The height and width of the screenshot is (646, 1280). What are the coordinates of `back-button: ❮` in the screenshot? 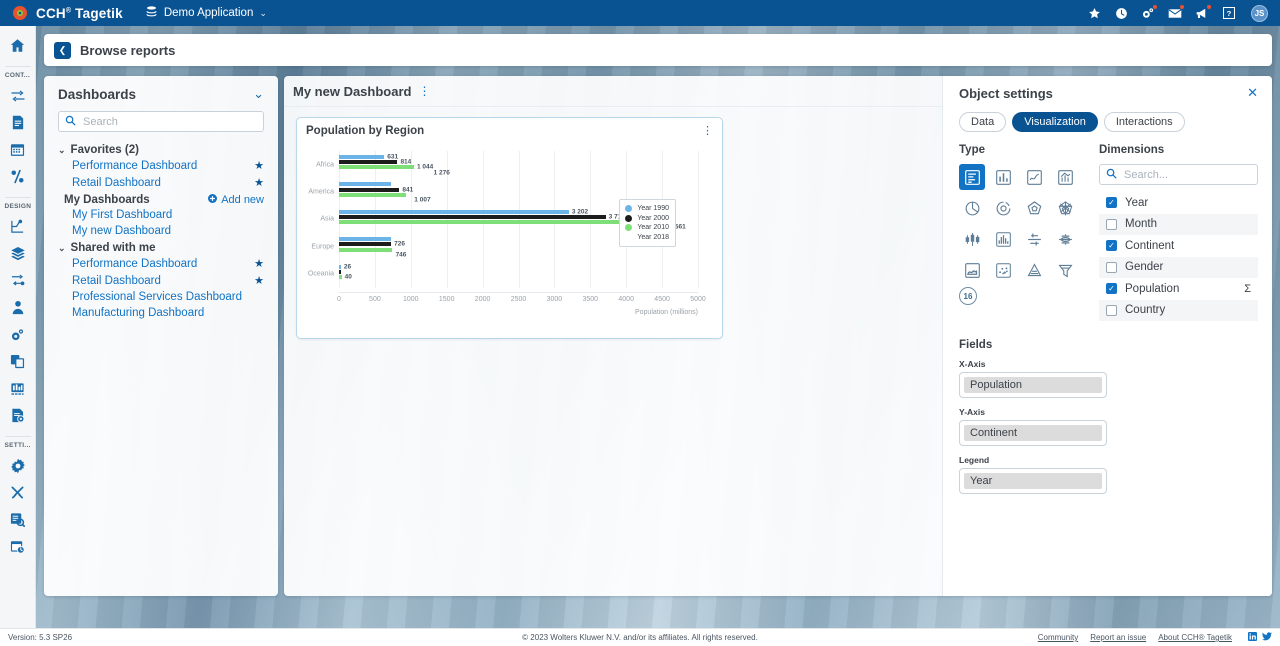 It's located at (62, 50).